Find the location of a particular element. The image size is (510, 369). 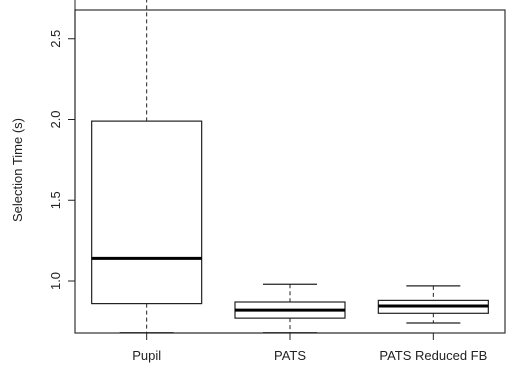

y-tick-label: 2.5 is located at coordinates (55, 39).